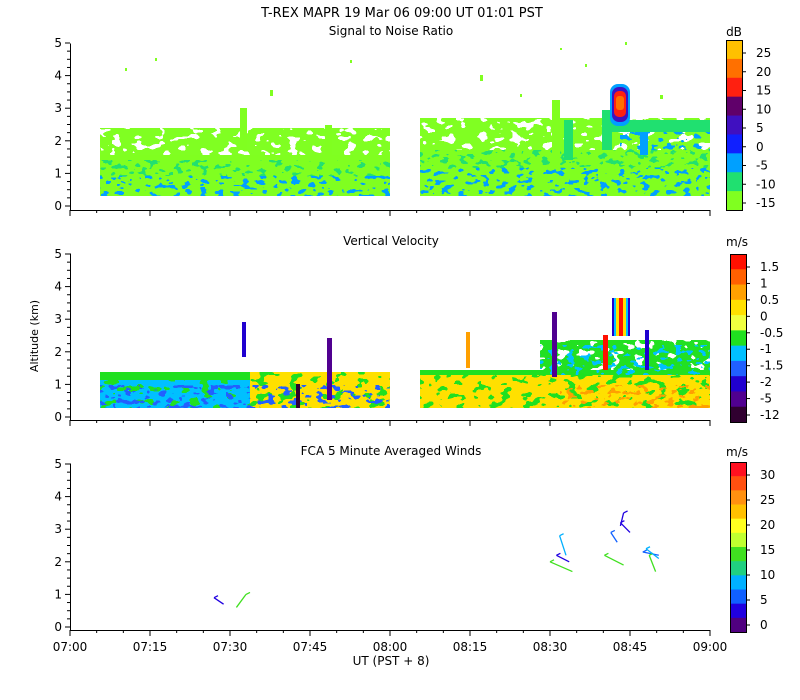 The height and width of the screenshot is (700, 800). I want to click on colorbar-tick-label: 1, so click(764, 283).